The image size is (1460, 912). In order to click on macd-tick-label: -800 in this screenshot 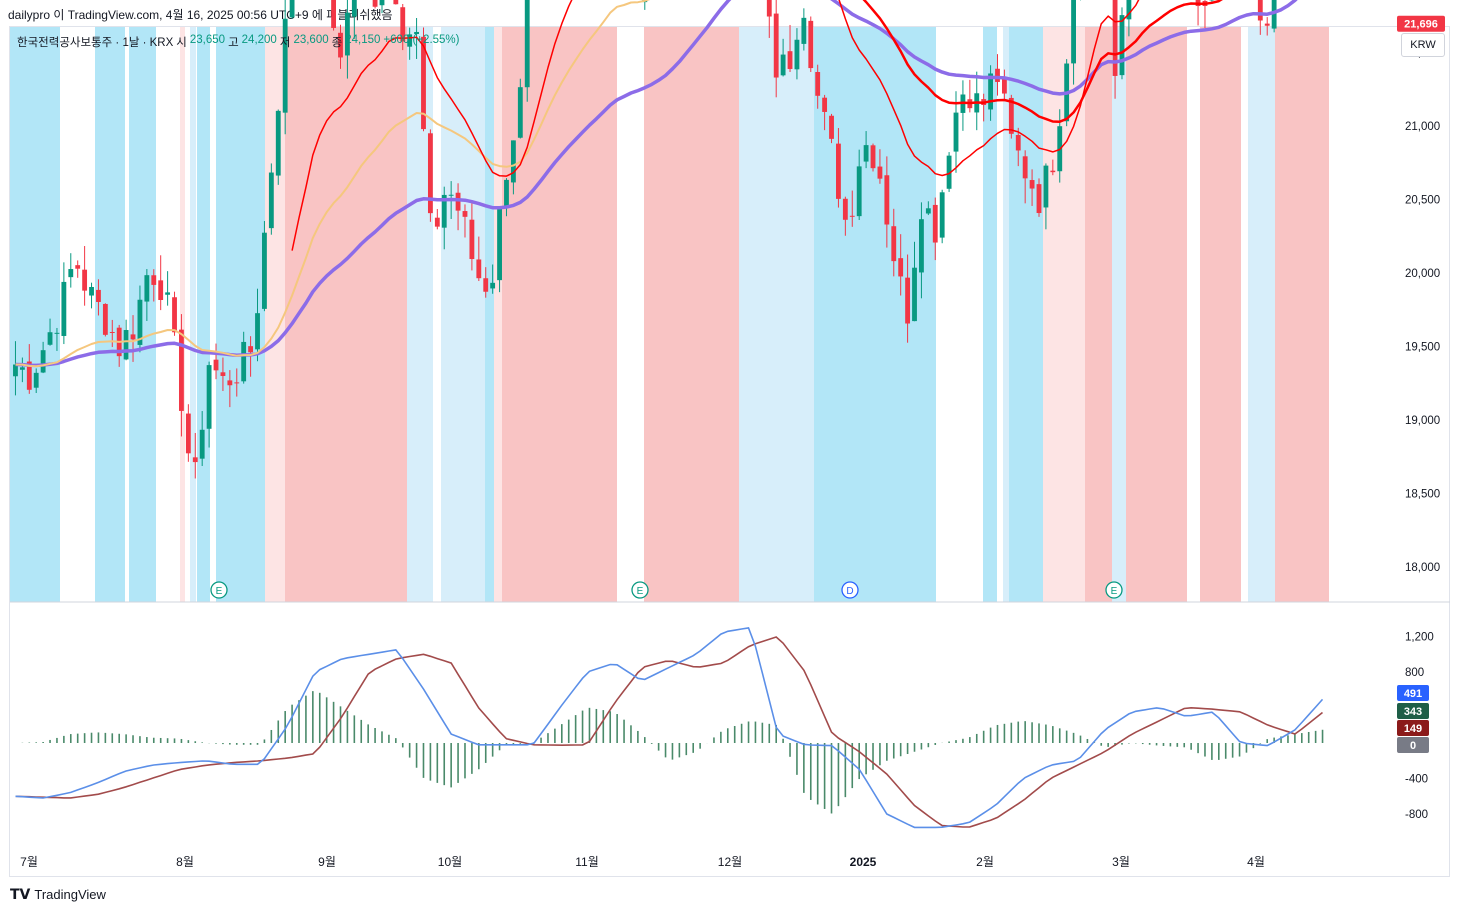, I will do `click(1416, 815)`.